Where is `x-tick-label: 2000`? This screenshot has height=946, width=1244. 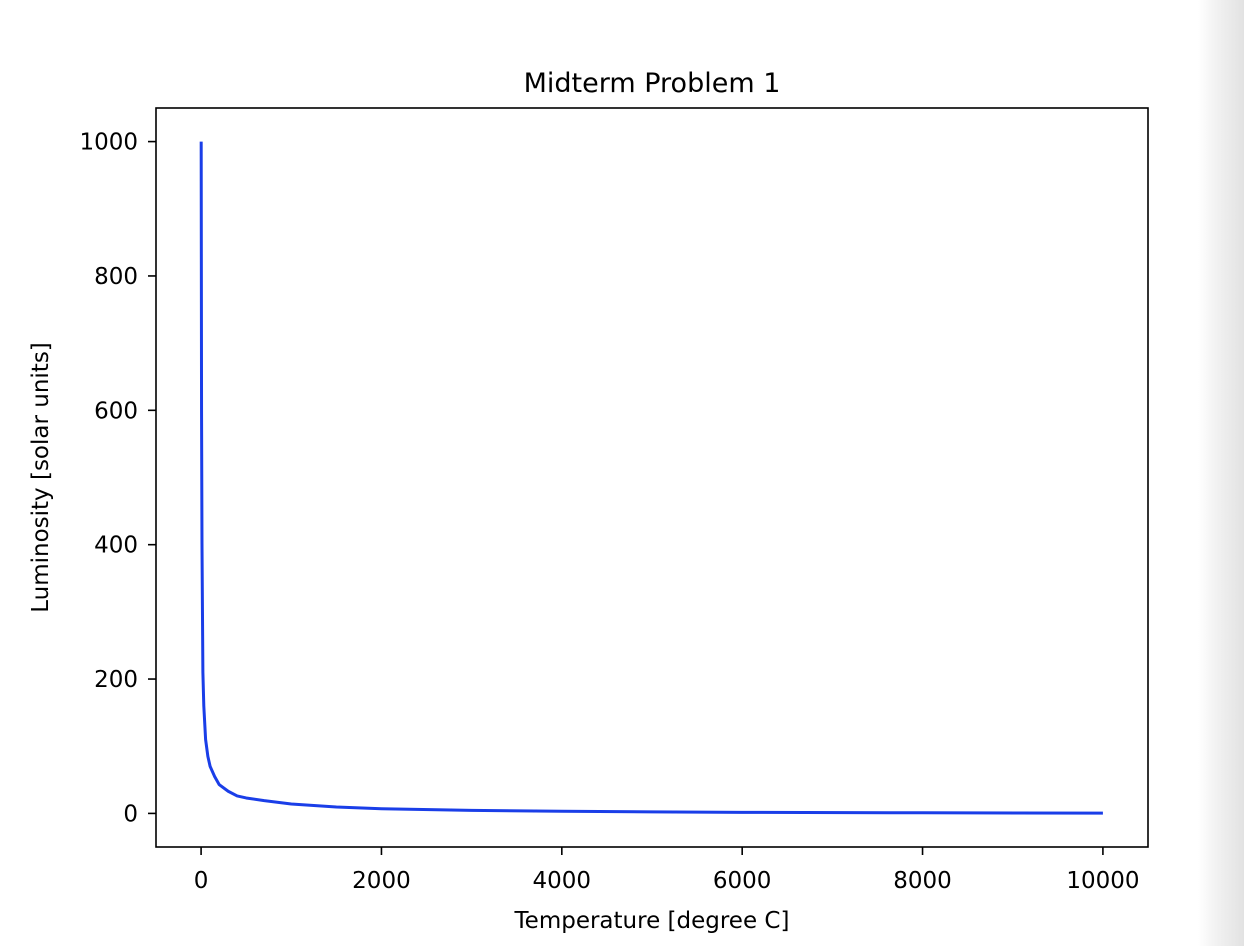 x-tick-label: 2000 is located at coordinates (381, 881).